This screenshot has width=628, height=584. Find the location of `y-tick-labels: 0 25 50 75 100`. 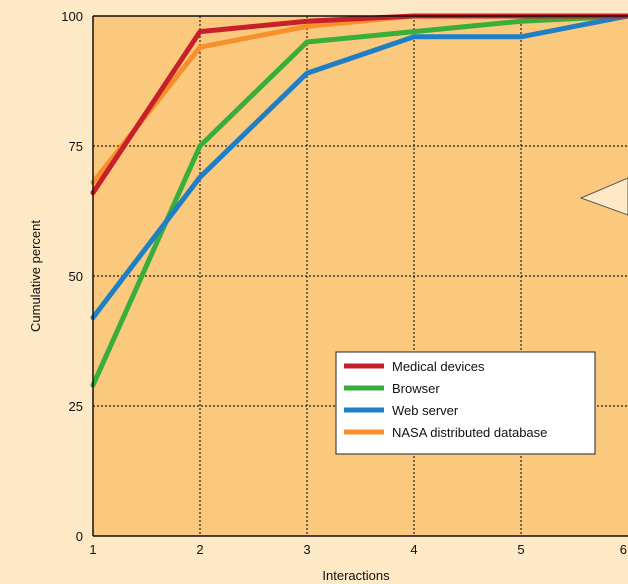

y-tick-labels: 0 25 50 75 100 is located at coordinates (72, 276).